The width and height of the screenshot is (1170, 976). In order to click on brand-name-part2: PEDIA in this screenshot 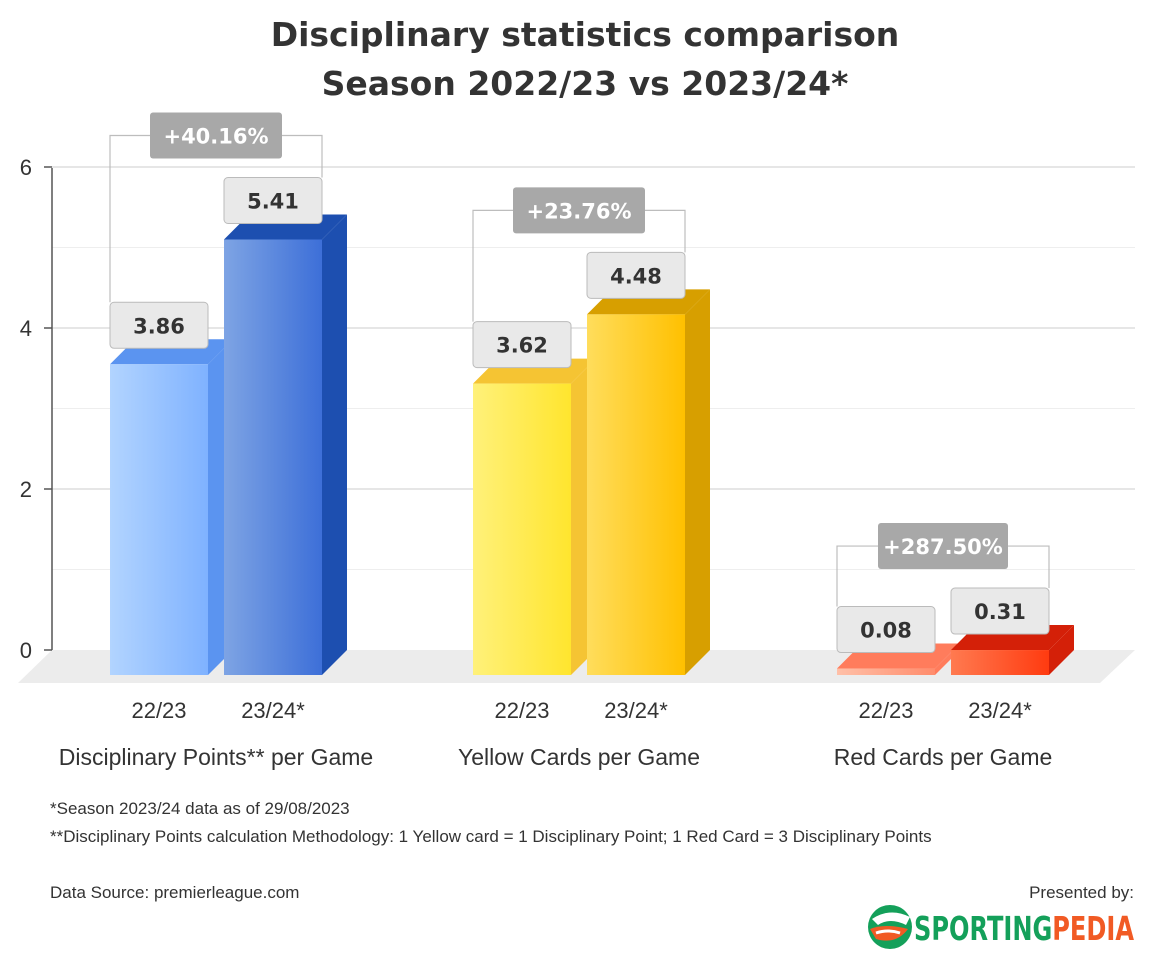, I will do `click(1093, 928)`.